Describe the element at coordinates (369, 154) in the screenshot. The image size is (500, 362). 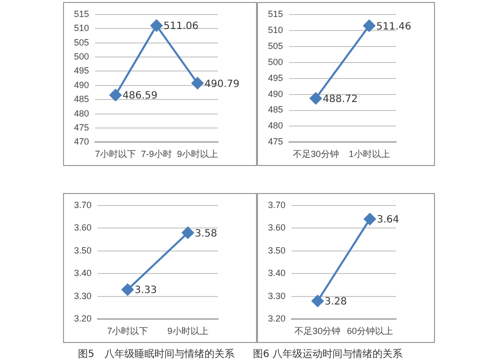
I see `x-tick-label: 1小时以上` at that location.